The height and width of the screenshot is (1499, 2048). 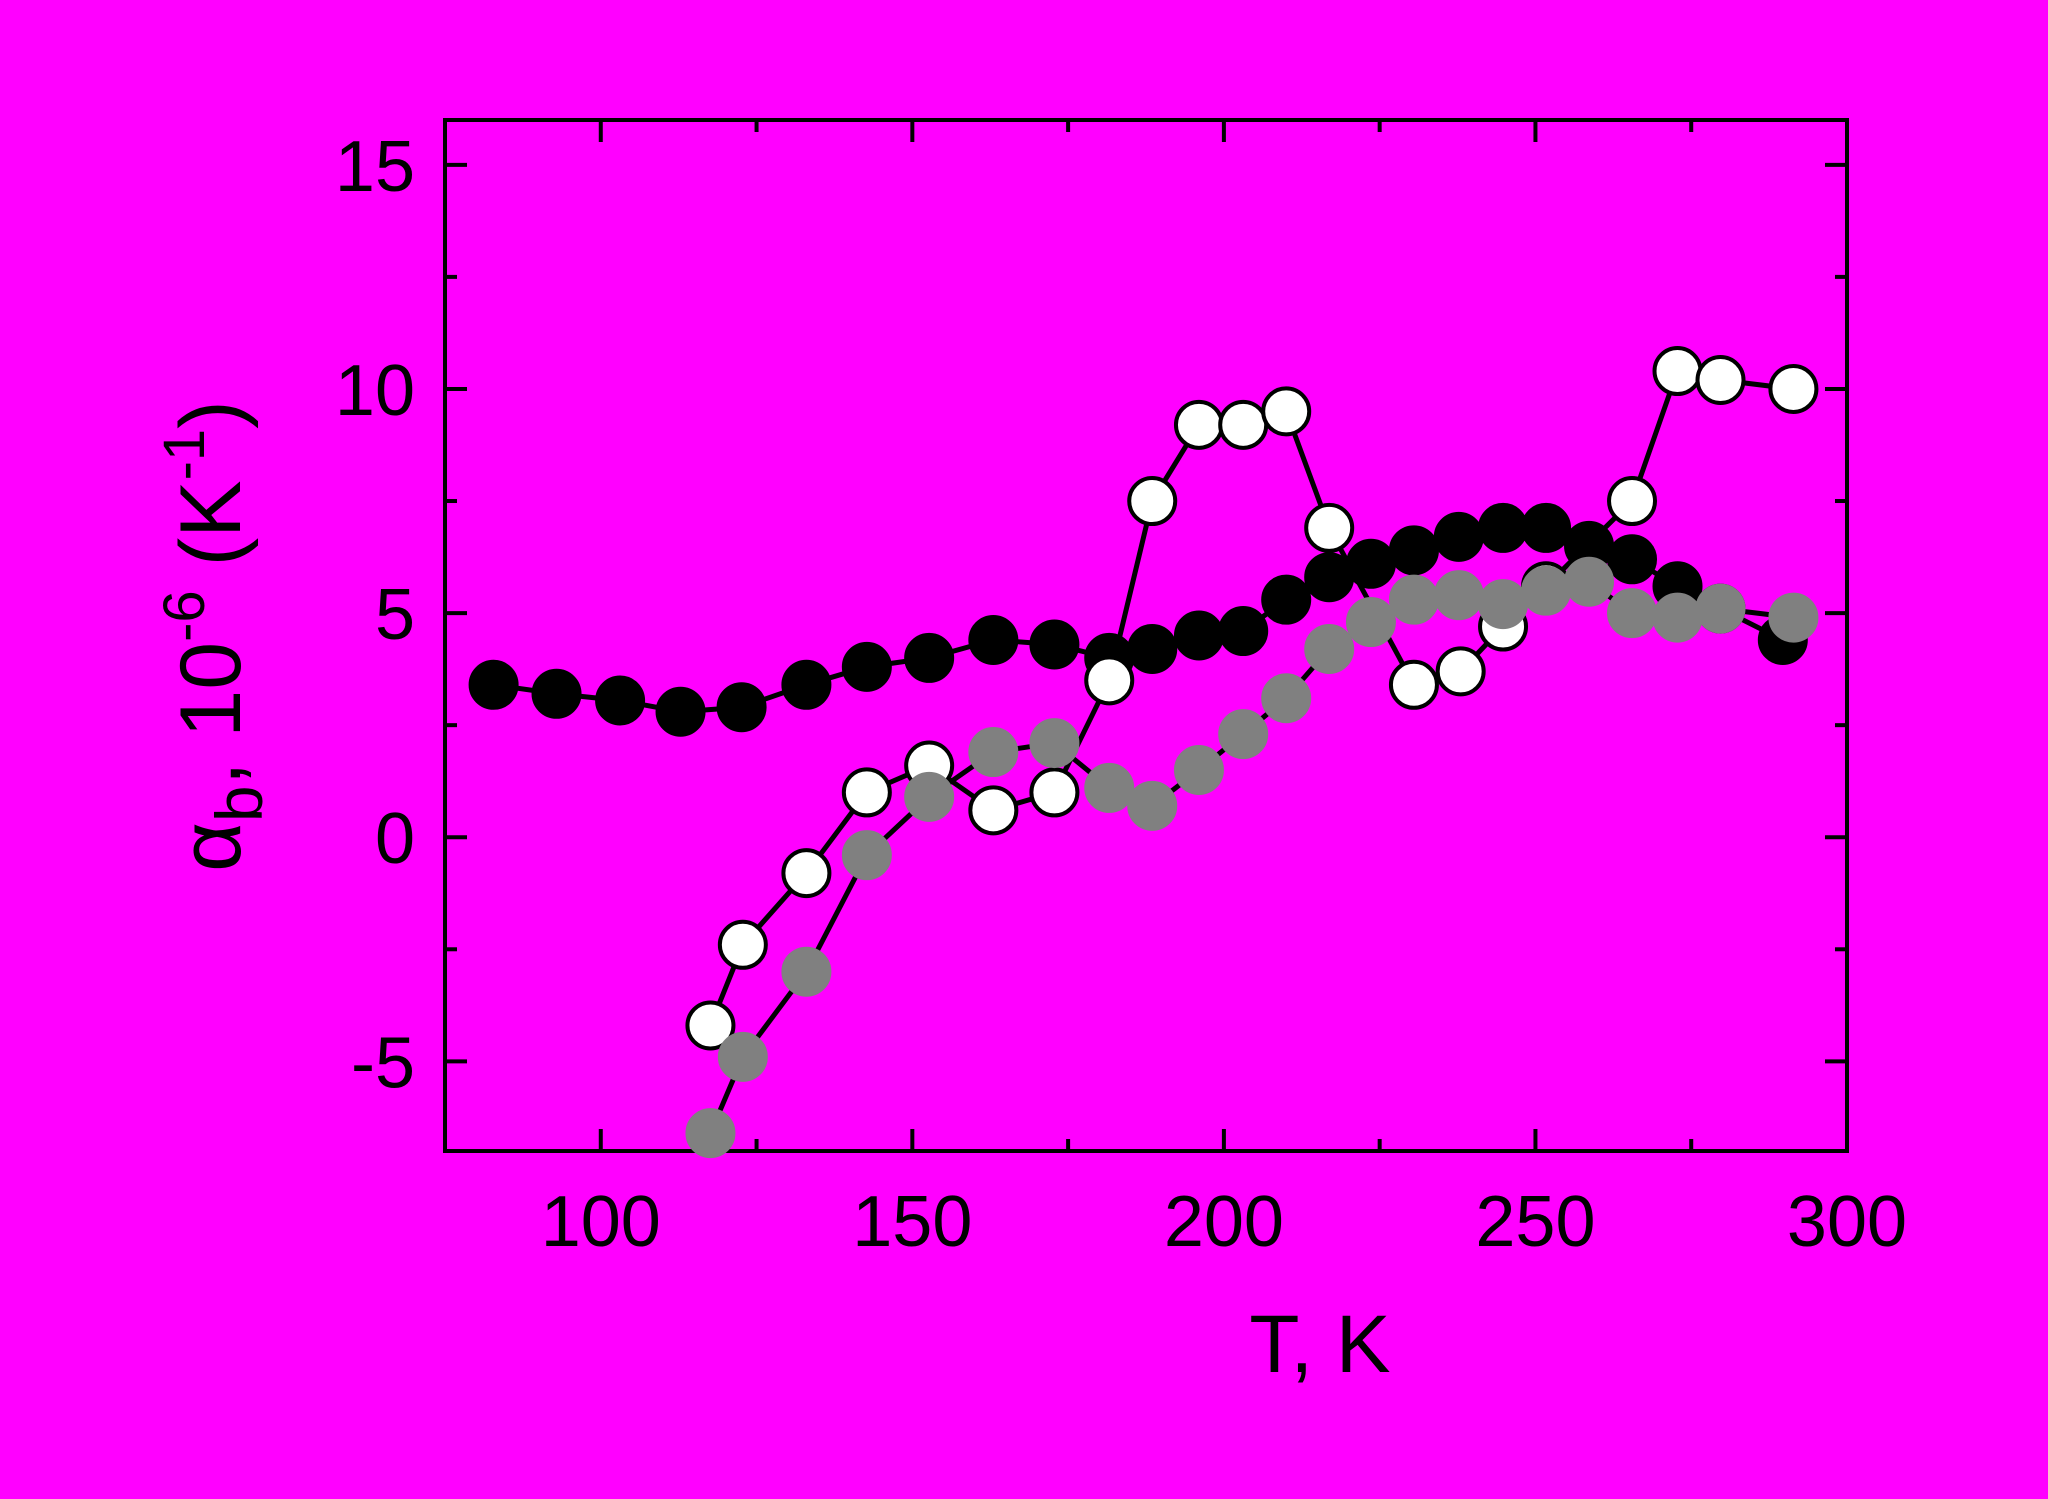 I want to click on y-title-part: , 10, so click(x=211, y=713).